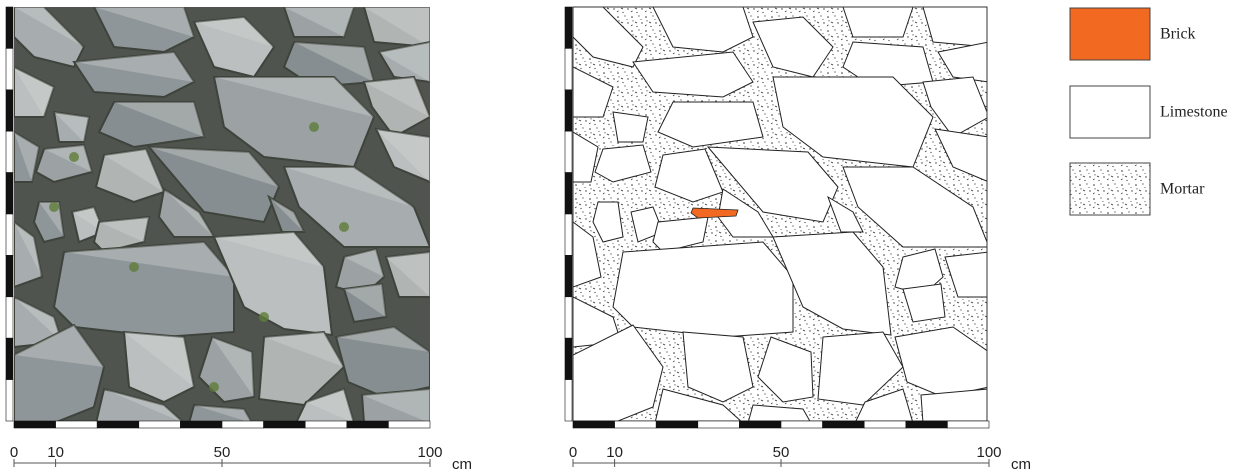 The width and height of the screenshot is (1248, 474). What do you see at coordinates (429, 452) in the screenshot?
I see `tick-label: 100` at bounding box center [429, 452].